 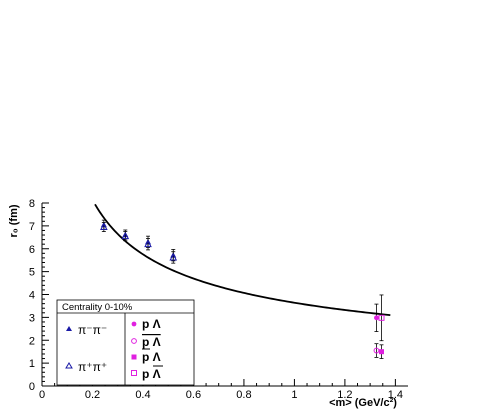 I want to click on y-tick-label: 3, so click(x=32, y=318).